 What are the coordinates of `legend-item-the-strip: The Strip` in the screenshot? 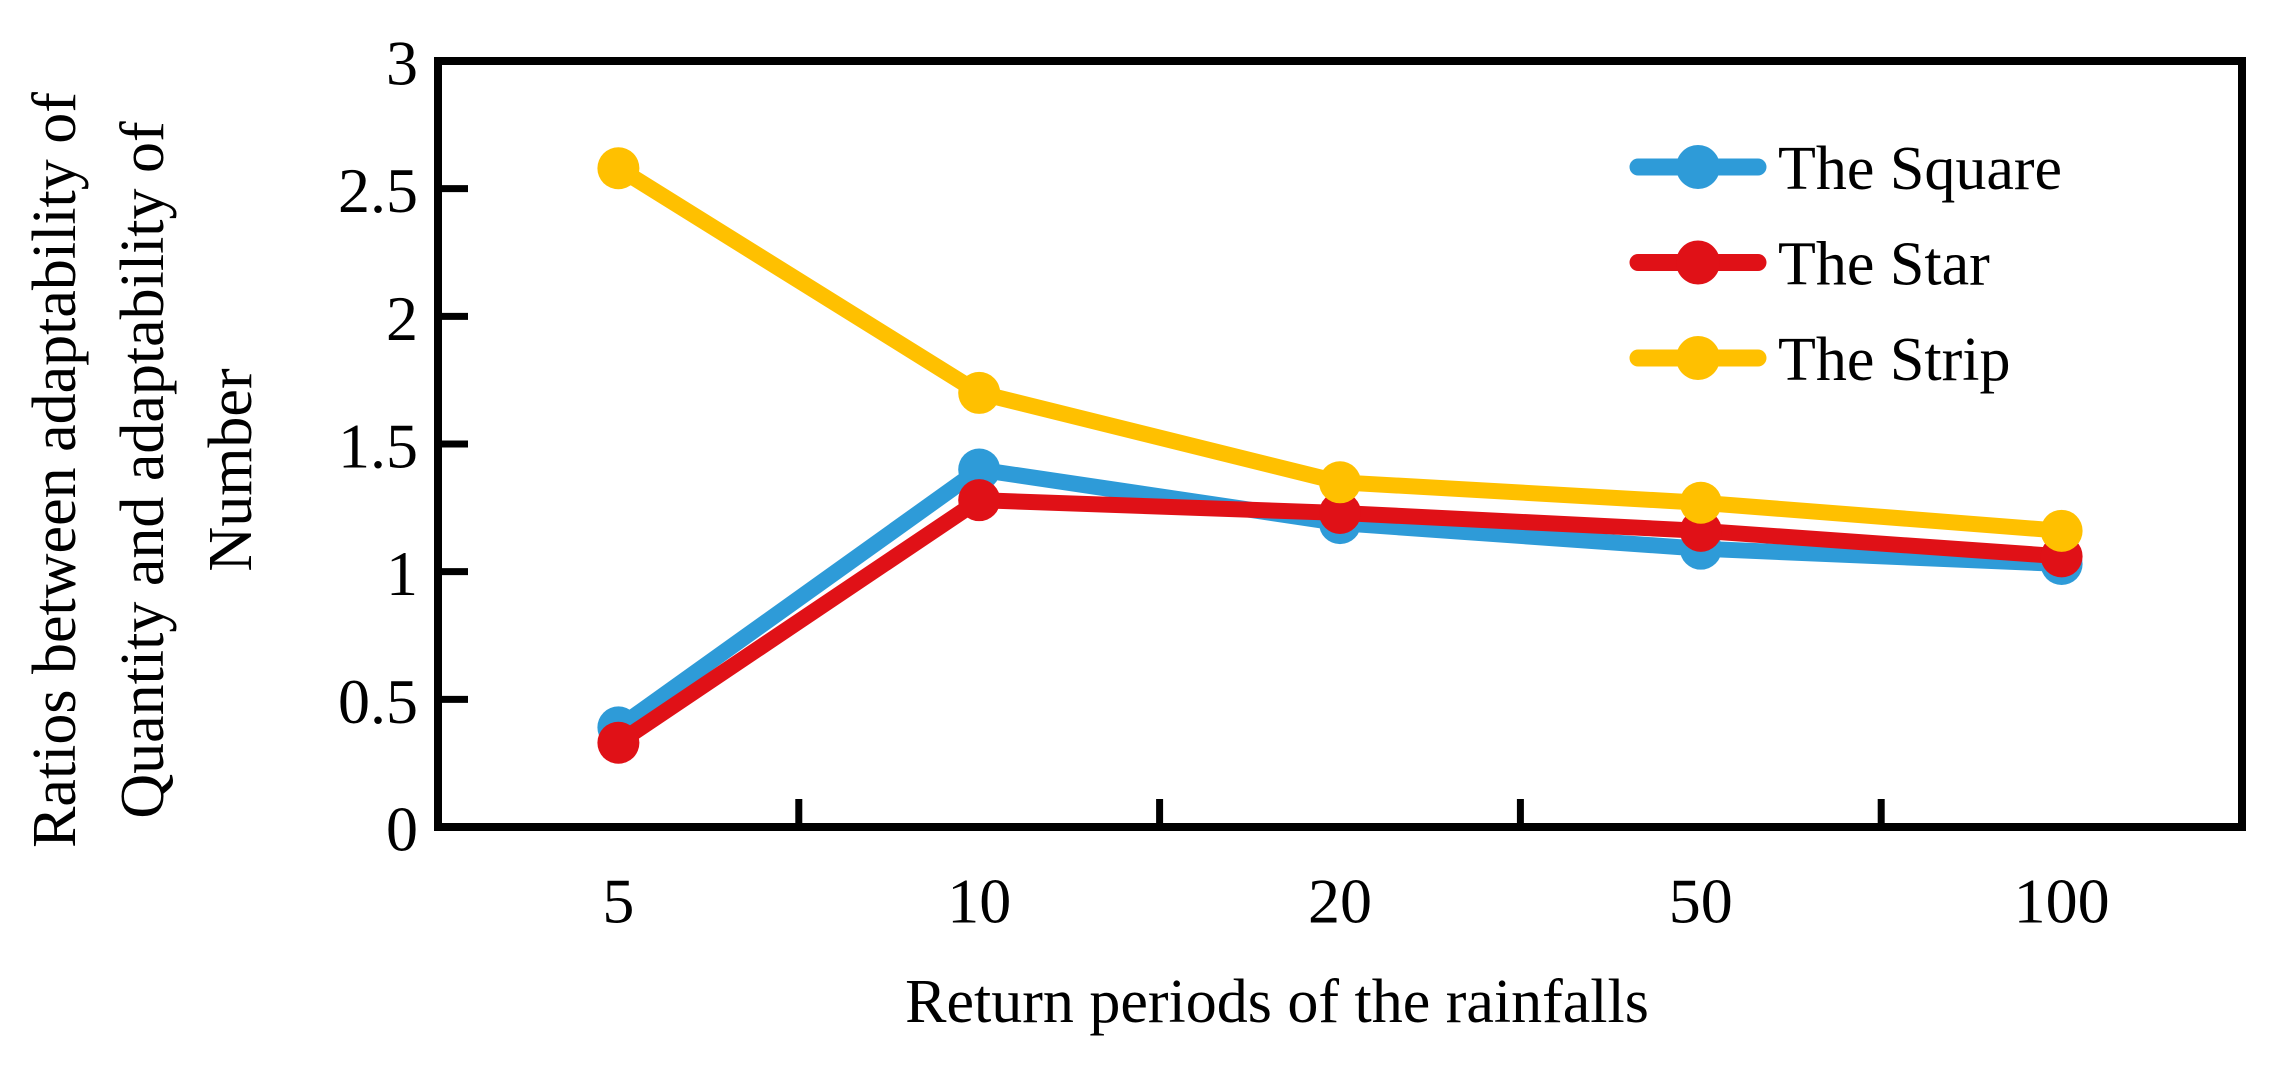 It's located at (1819, 360).